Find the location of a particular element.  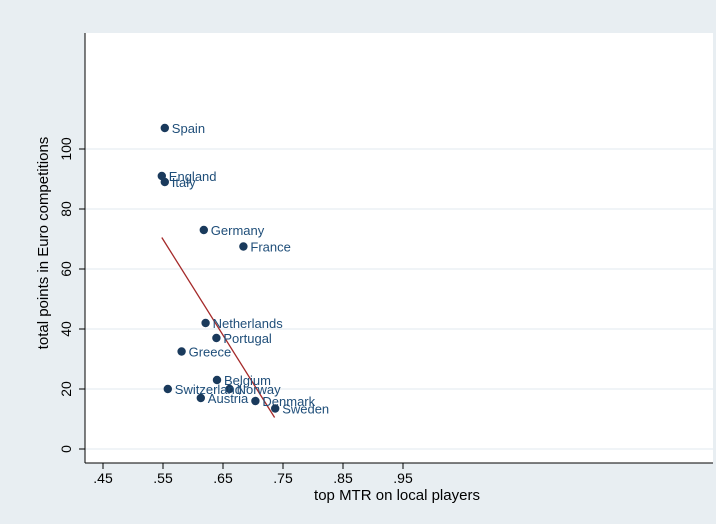

x-tick-label: .95 is located at coordinates (403, 478).